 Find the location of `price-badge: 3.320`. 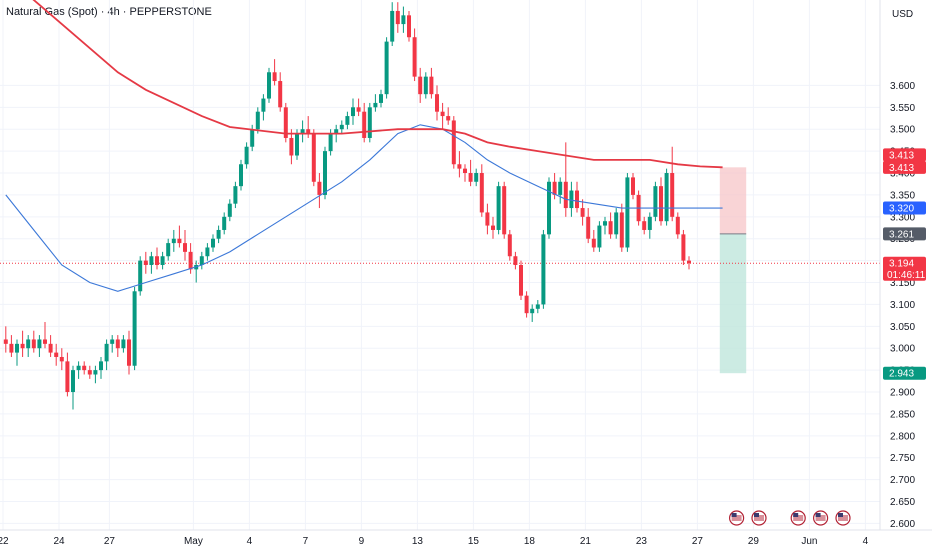

price-badge: 3.320 is located at coordinates (904, 208).